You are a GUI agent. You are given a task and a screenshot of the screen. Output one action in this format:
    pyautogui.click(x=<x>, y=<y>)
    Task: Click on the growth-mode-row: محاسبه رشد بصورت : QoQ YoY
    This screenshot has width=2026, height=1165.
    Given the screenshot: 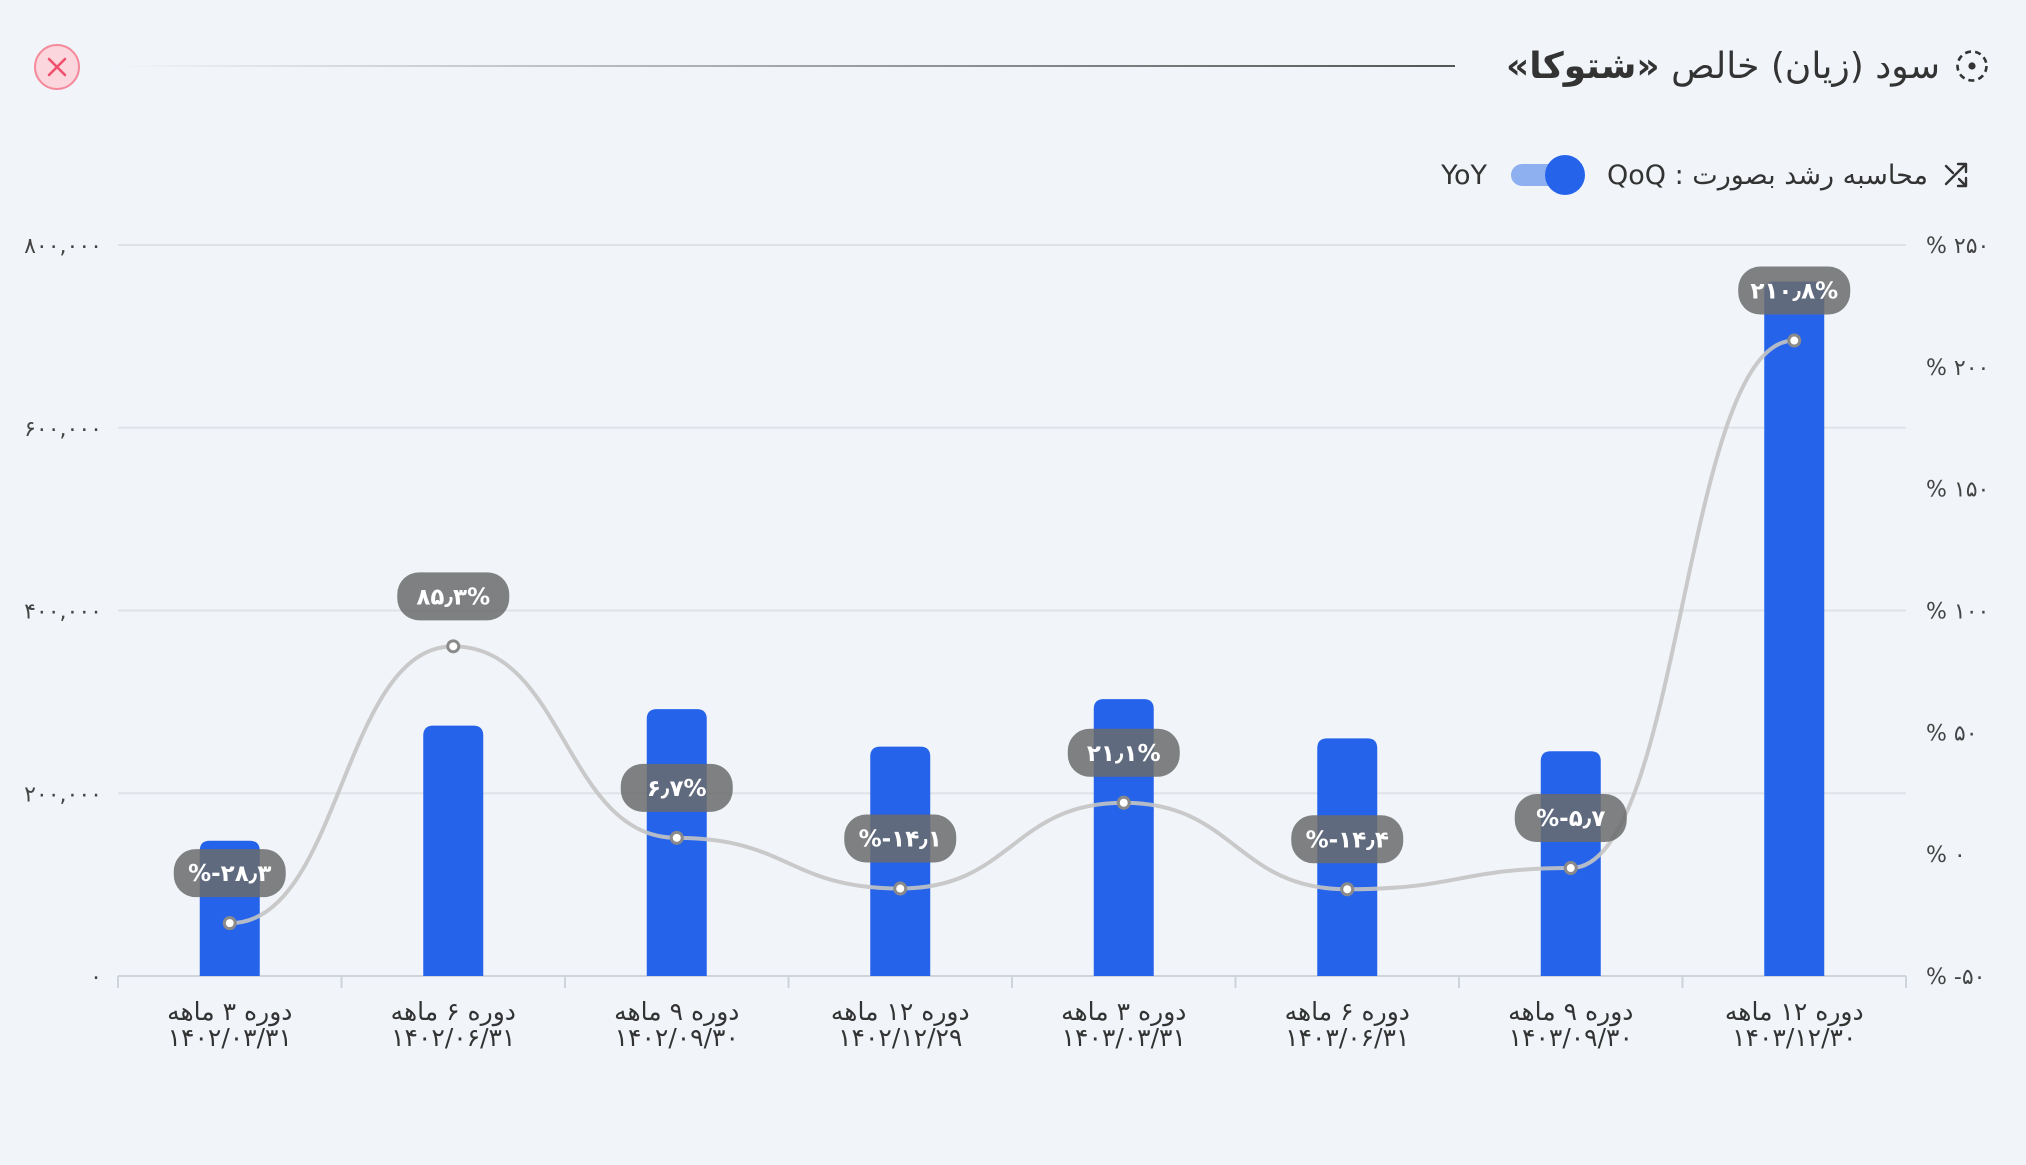 What is the action you would take?
    pyautogui.click(x=1706, y=175)
    